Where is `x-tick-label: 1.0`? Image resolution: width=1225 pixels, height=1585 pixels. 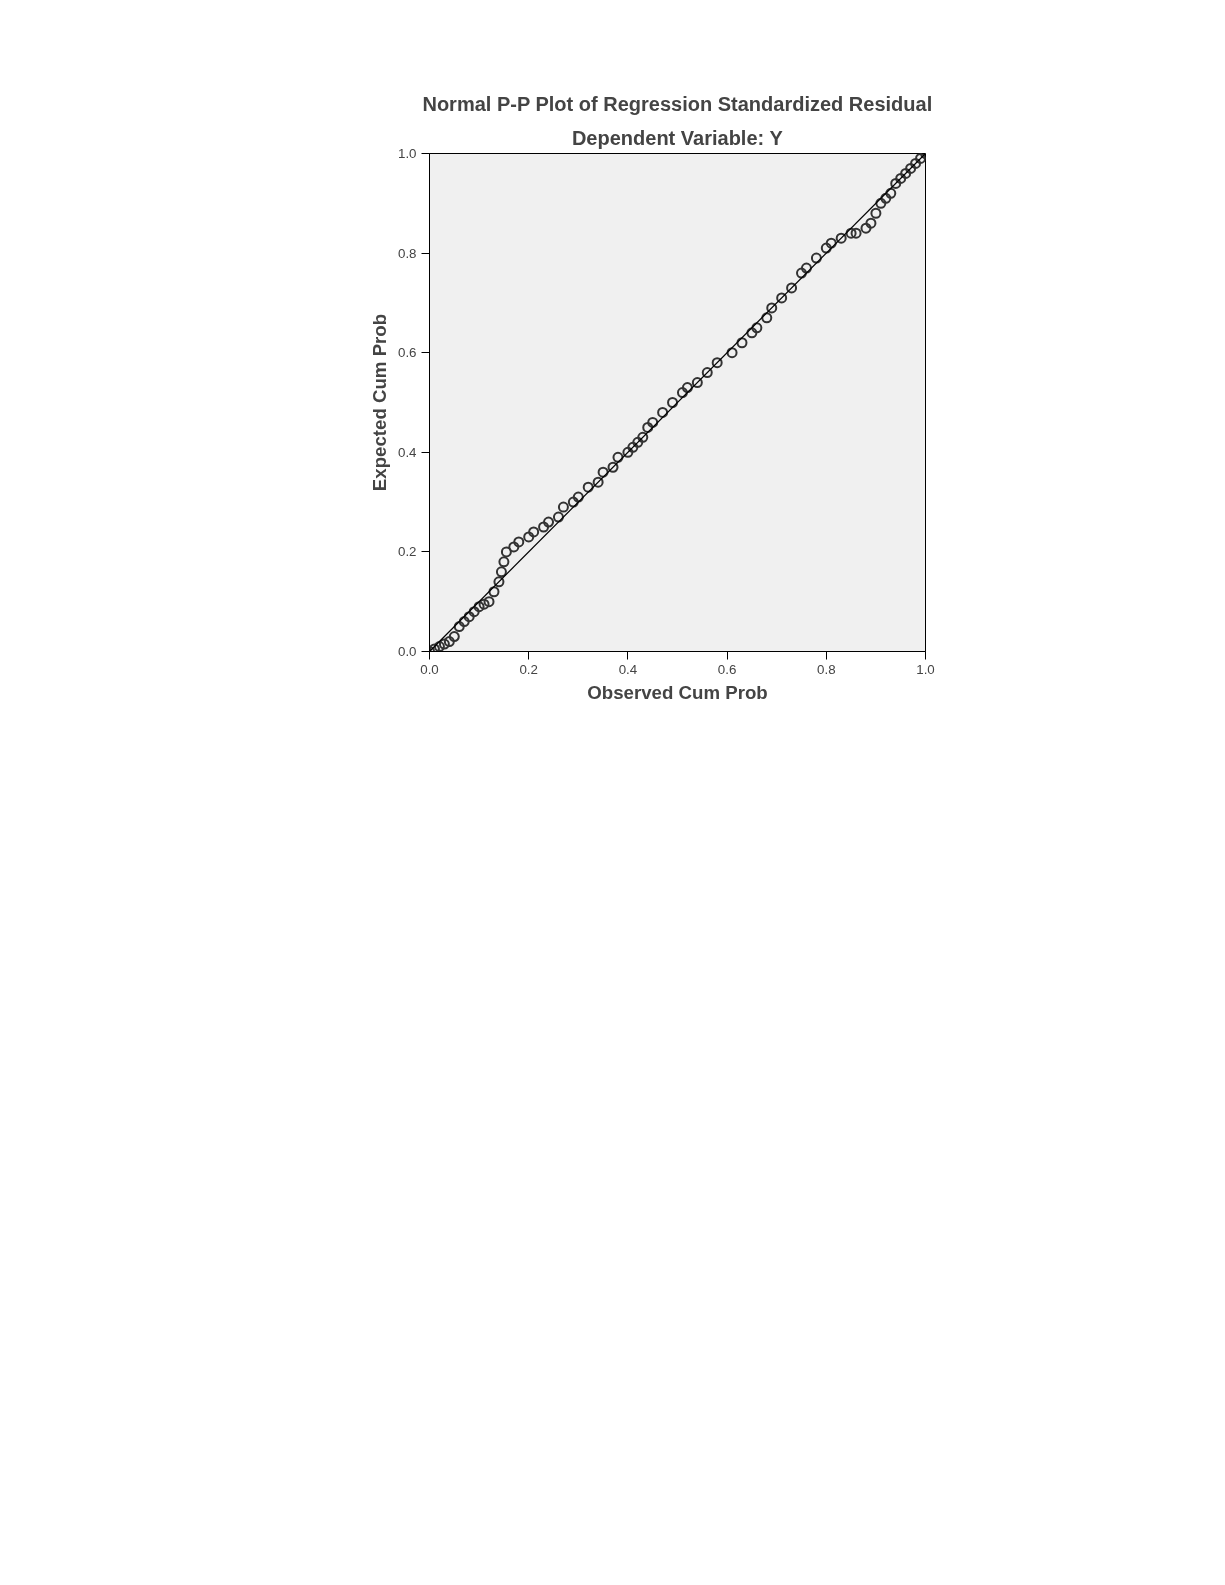 x-tick-label: 1.0 is located at coordinates (925, 669).